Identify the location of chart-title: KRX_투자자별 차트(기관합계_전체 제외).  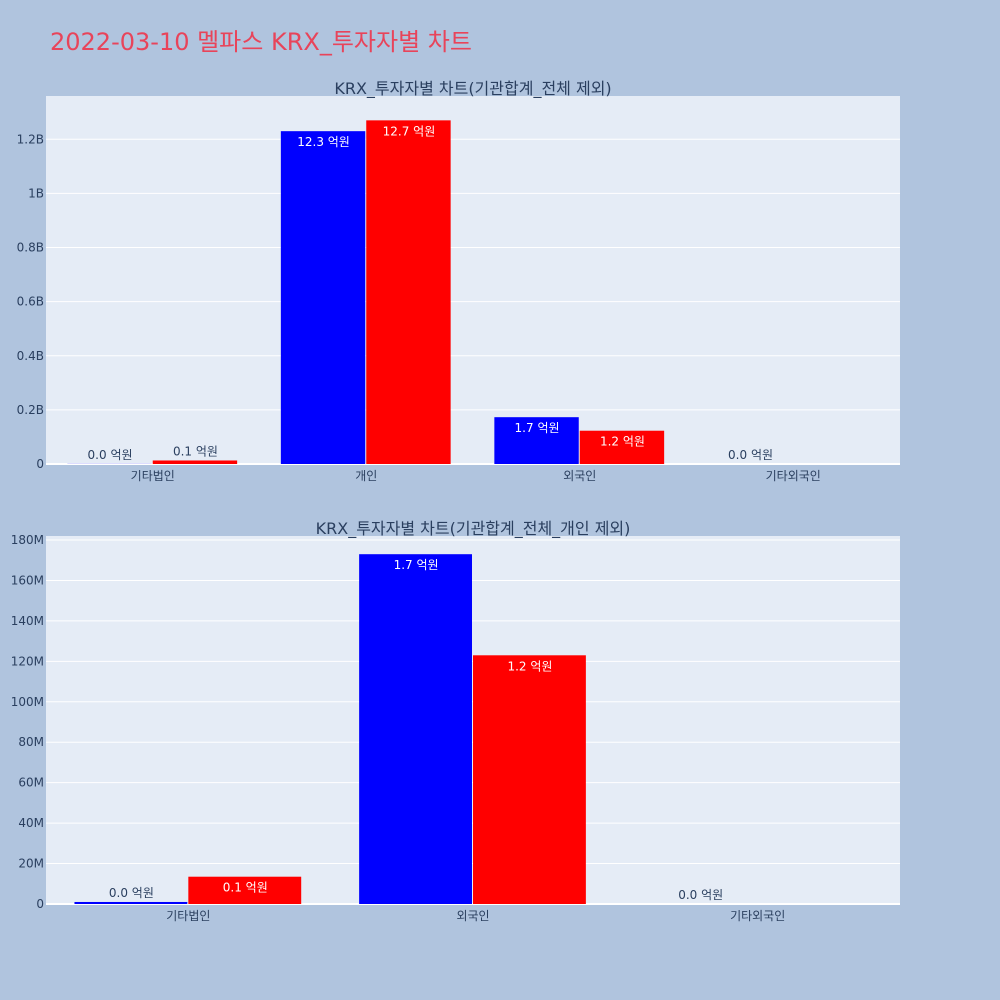
(472, 89).